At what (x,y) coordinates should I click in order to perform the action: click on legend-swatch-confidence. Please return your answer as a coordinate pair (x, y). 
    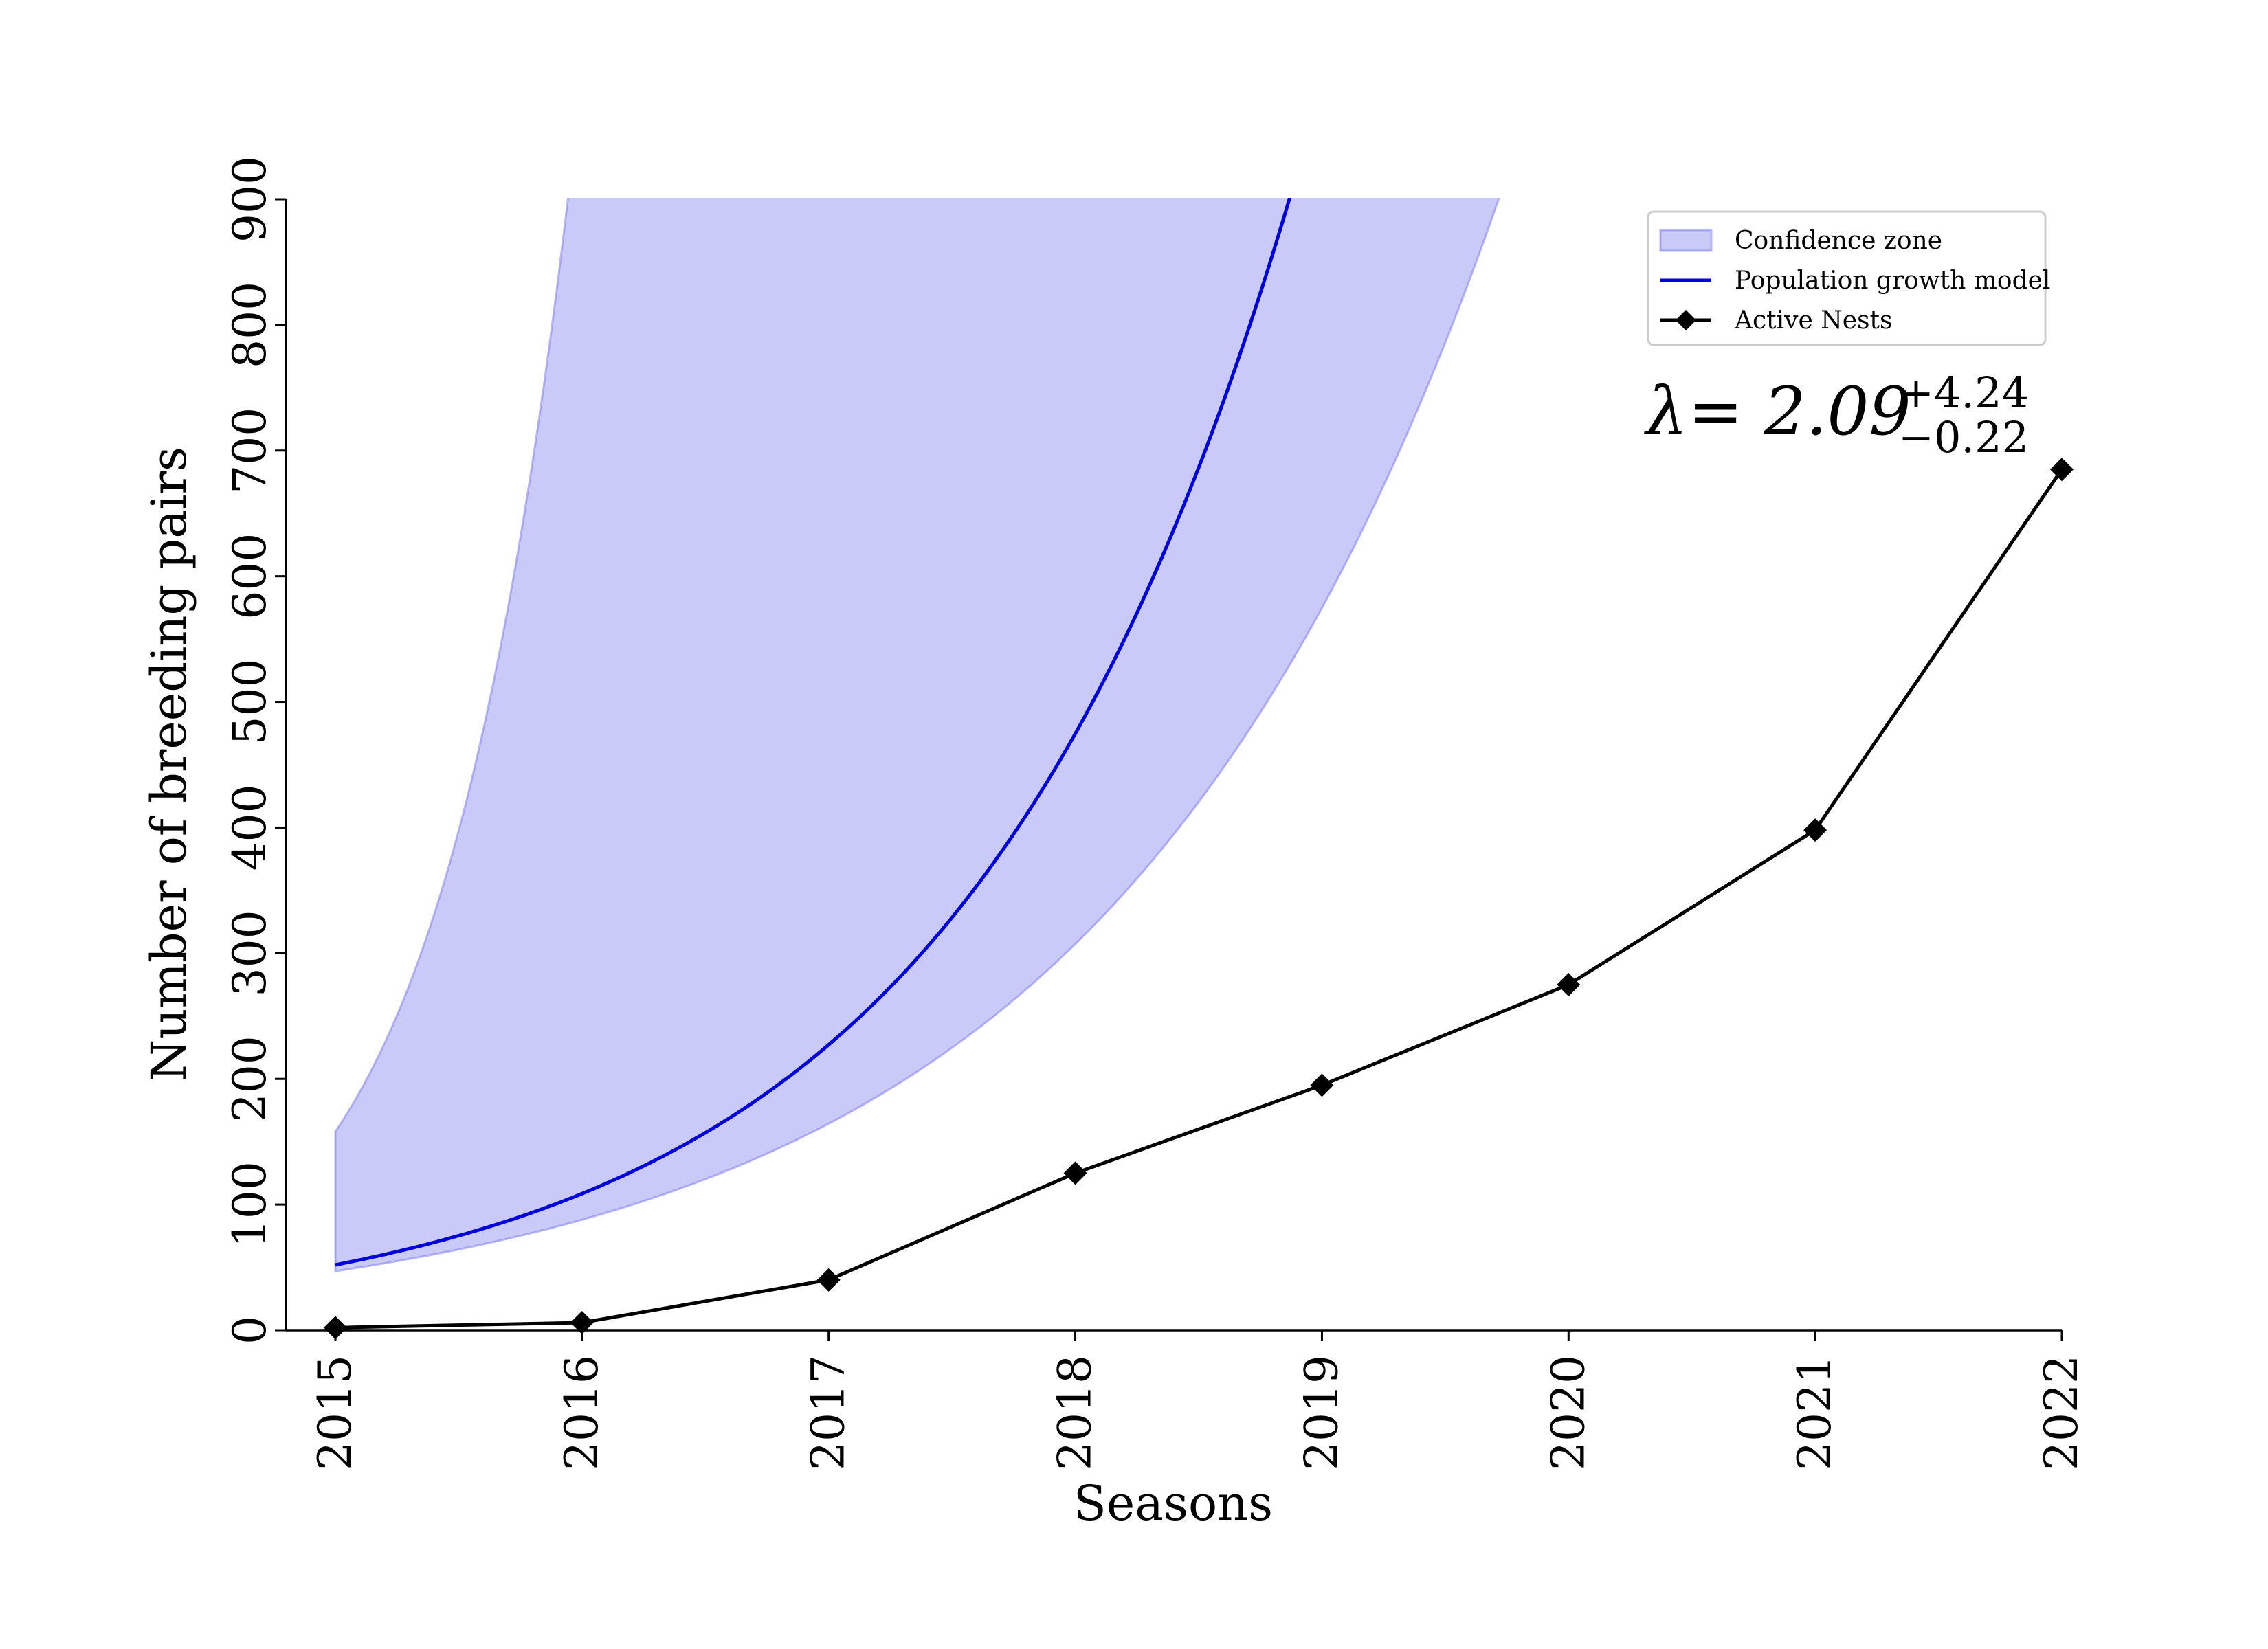
    Looking at the image, I should click on (1686, 241).